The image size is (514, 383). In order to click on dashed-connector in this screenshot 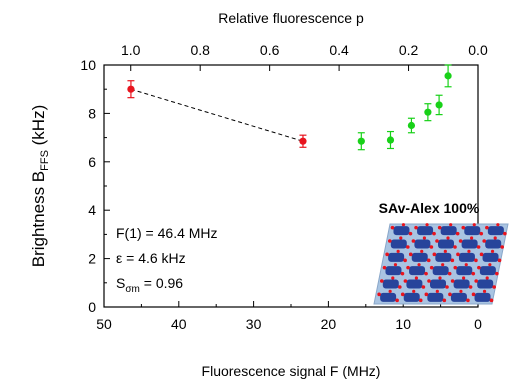, I will do `click(217, 115)`.